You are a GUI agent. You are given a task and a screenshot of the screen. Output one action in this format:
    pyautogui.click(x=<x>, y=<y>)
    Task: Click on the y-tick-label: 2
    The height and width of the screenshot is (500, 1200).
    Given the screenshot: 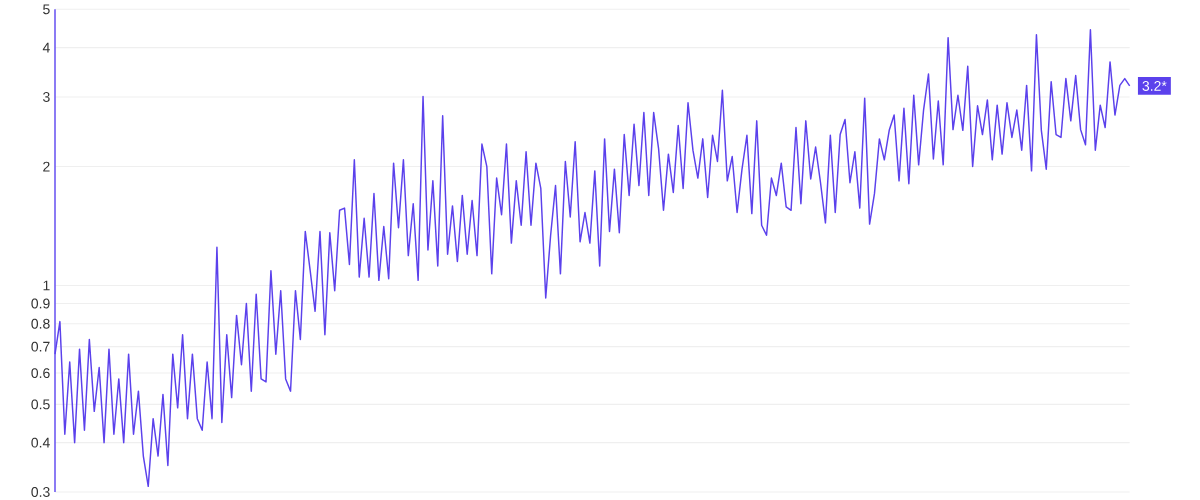 What is the action you would take?
    pyautogui.click(x=46, y=166)
    